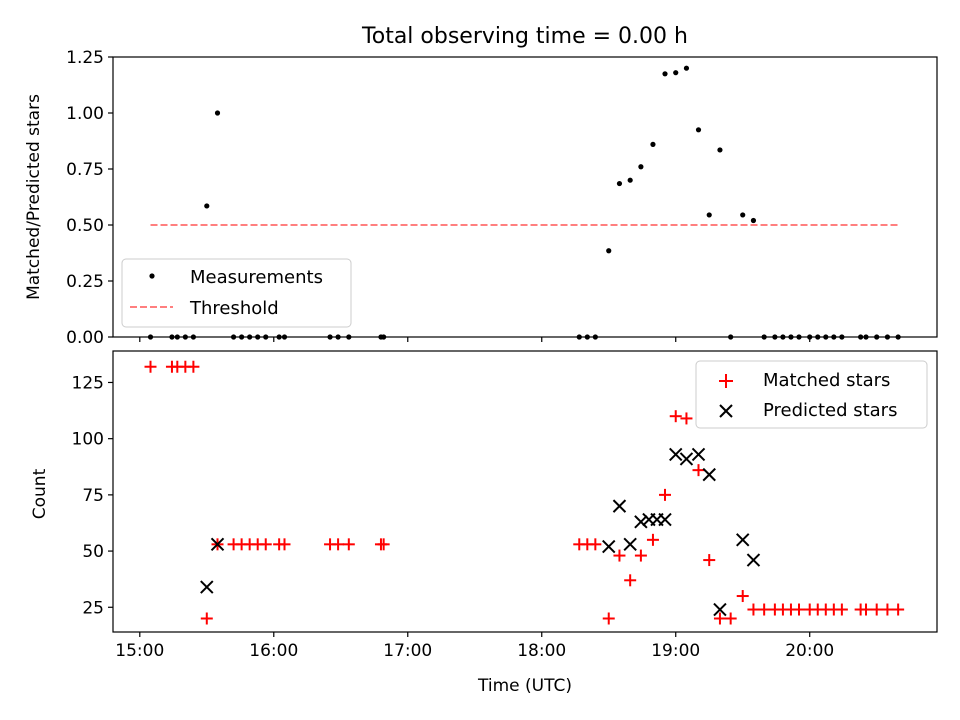  I want to click on x-tick-label: 19:00, so click(675, 651).